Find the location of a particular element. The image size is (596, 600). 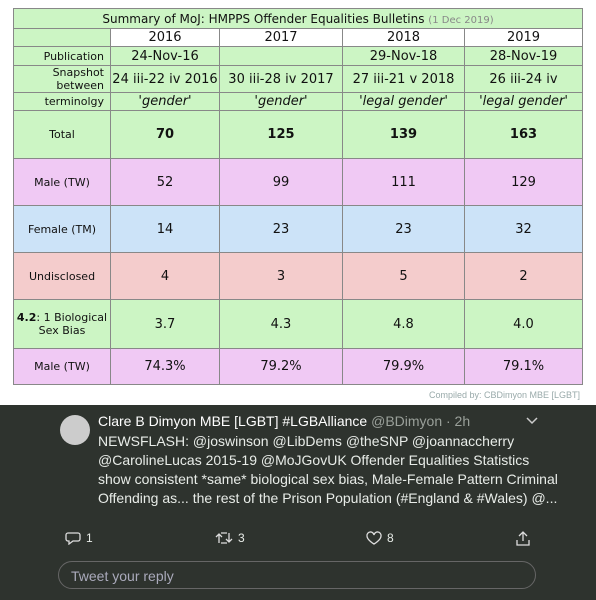

avatar is located at coordinates (75, 430).